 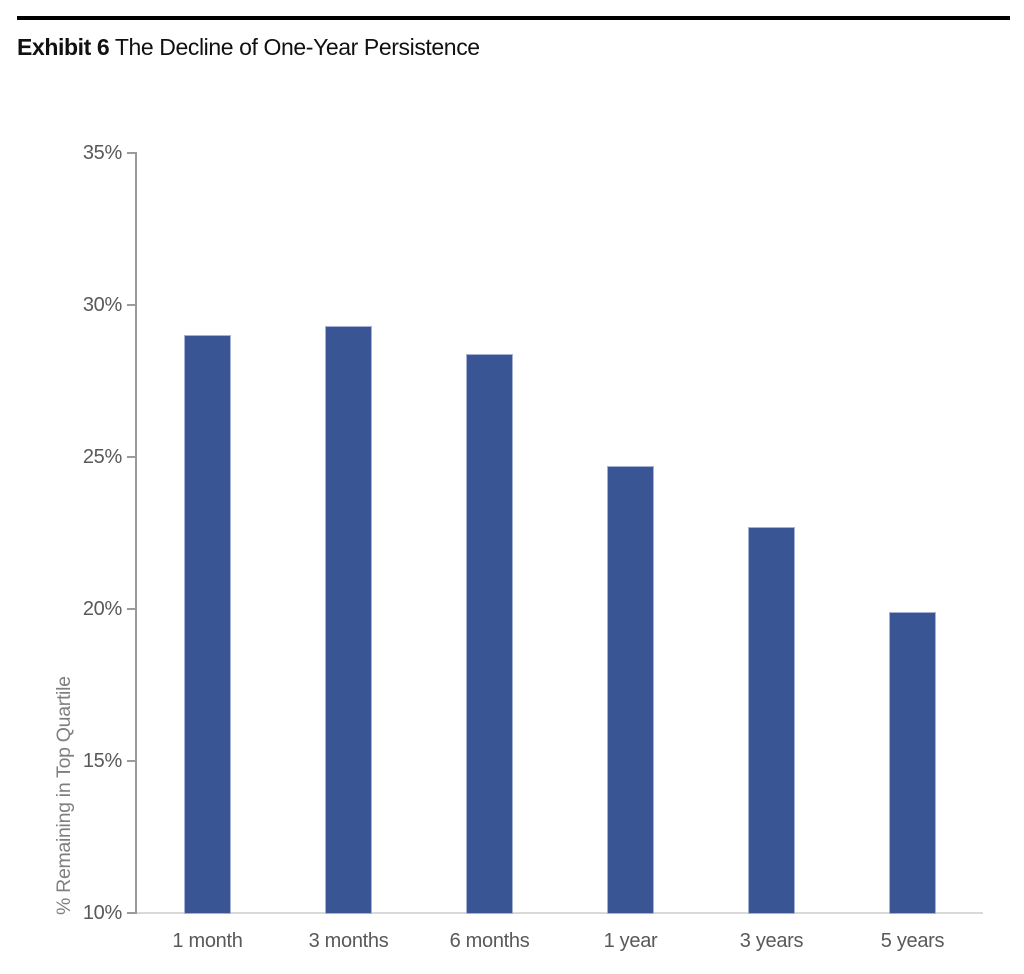 What do you see at coordinates (102, 761) in the screenshot?
I see `y-tick-label: 15%` at bounding box center [102, 761].